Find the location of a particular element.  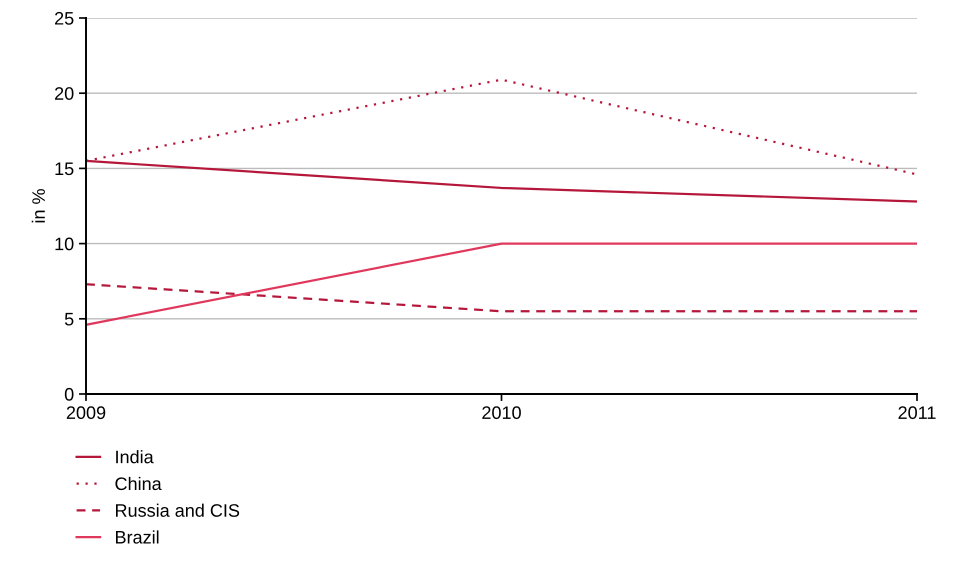

legend-label: China is located at coordinates (138, 483).